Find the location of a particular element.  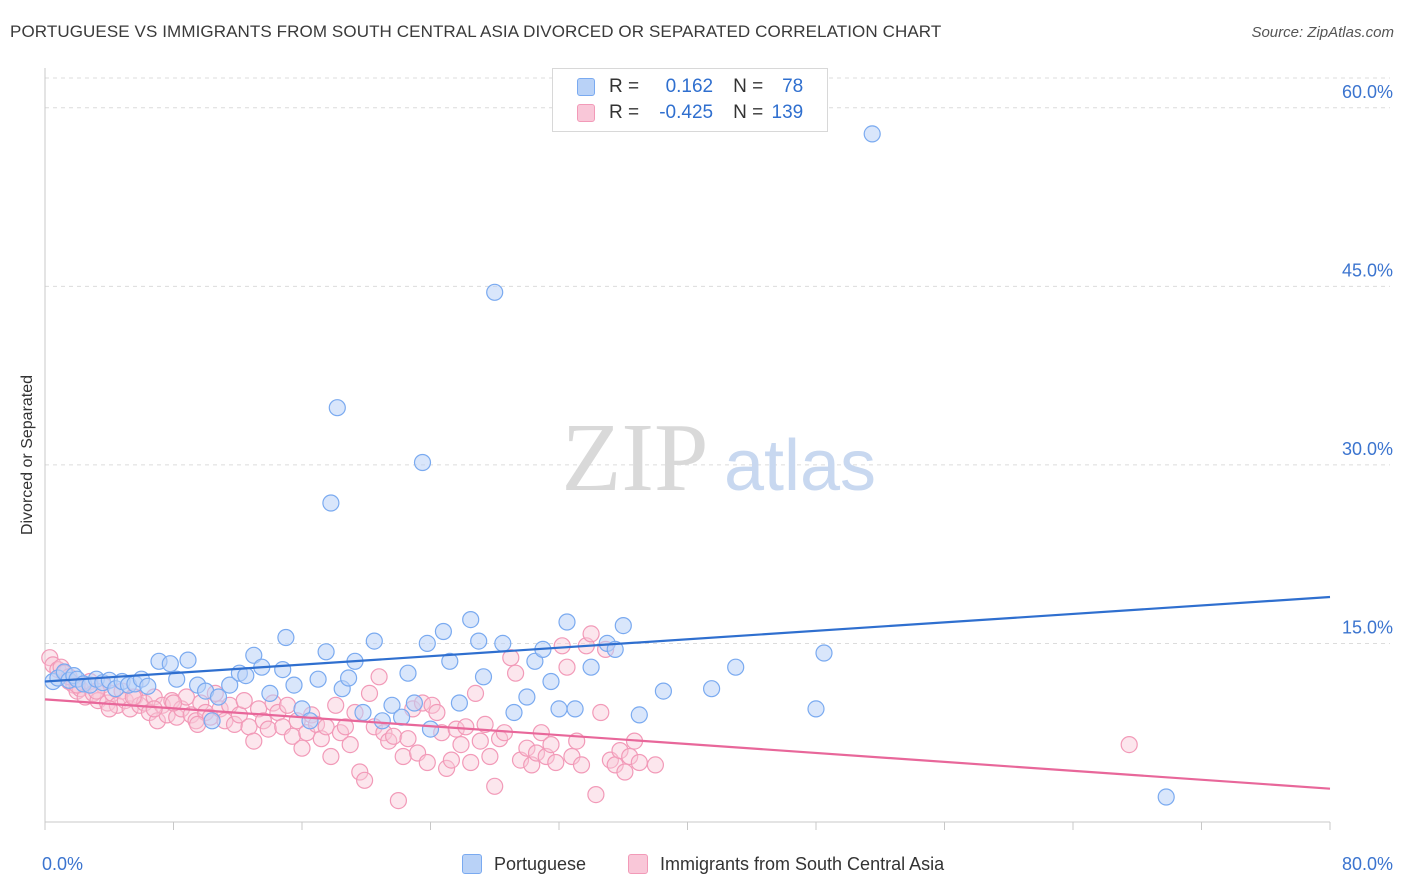

y-tick-label: 60.0% is located at coordinates (1367, 92).